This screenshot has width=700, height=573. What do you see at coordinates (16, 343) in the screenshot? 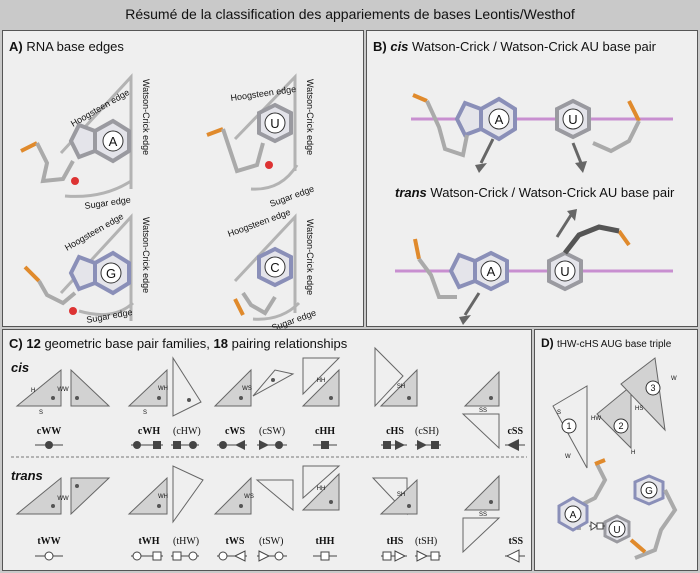
I see `panel-c-letter: C)` at bounding box center [16, 343].